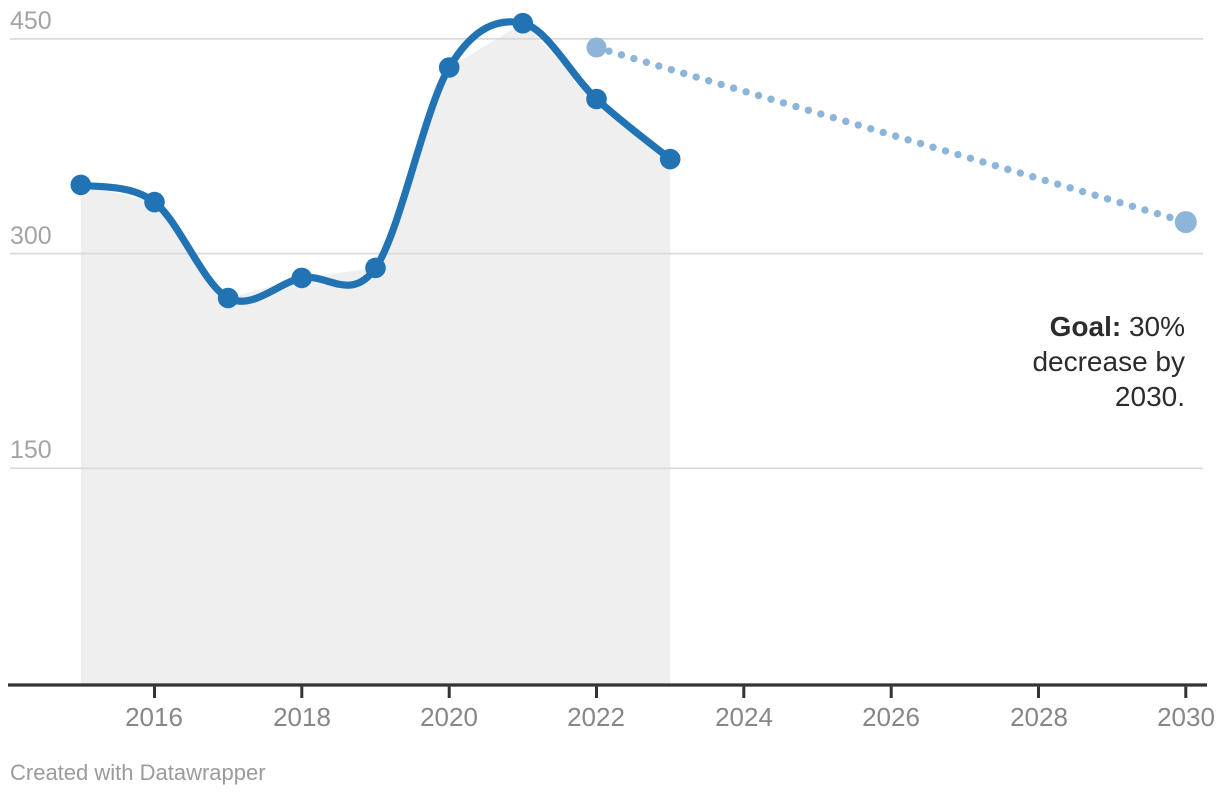 Image resolution: width=1220 pixels, height=802 pixels. Describe the element at coordinates (154, 202) in the screenshot. I see `data-point-2016` at that location.